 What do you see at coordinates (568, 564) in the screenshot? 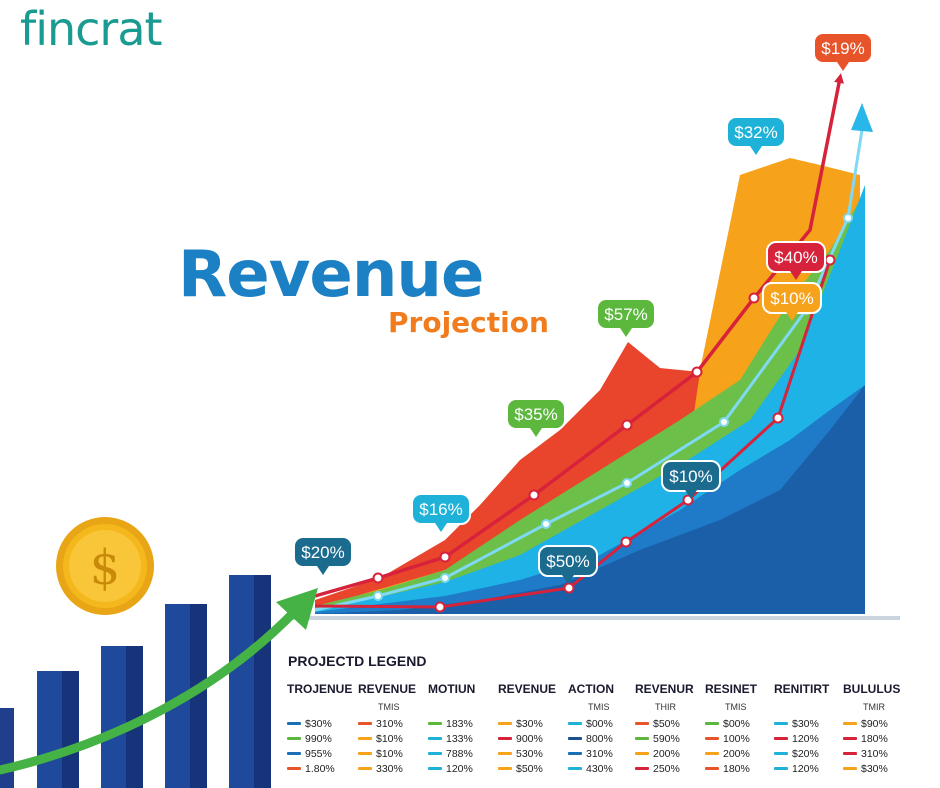
I see `callout-badge: $50%` at bounding box center [568, 564].